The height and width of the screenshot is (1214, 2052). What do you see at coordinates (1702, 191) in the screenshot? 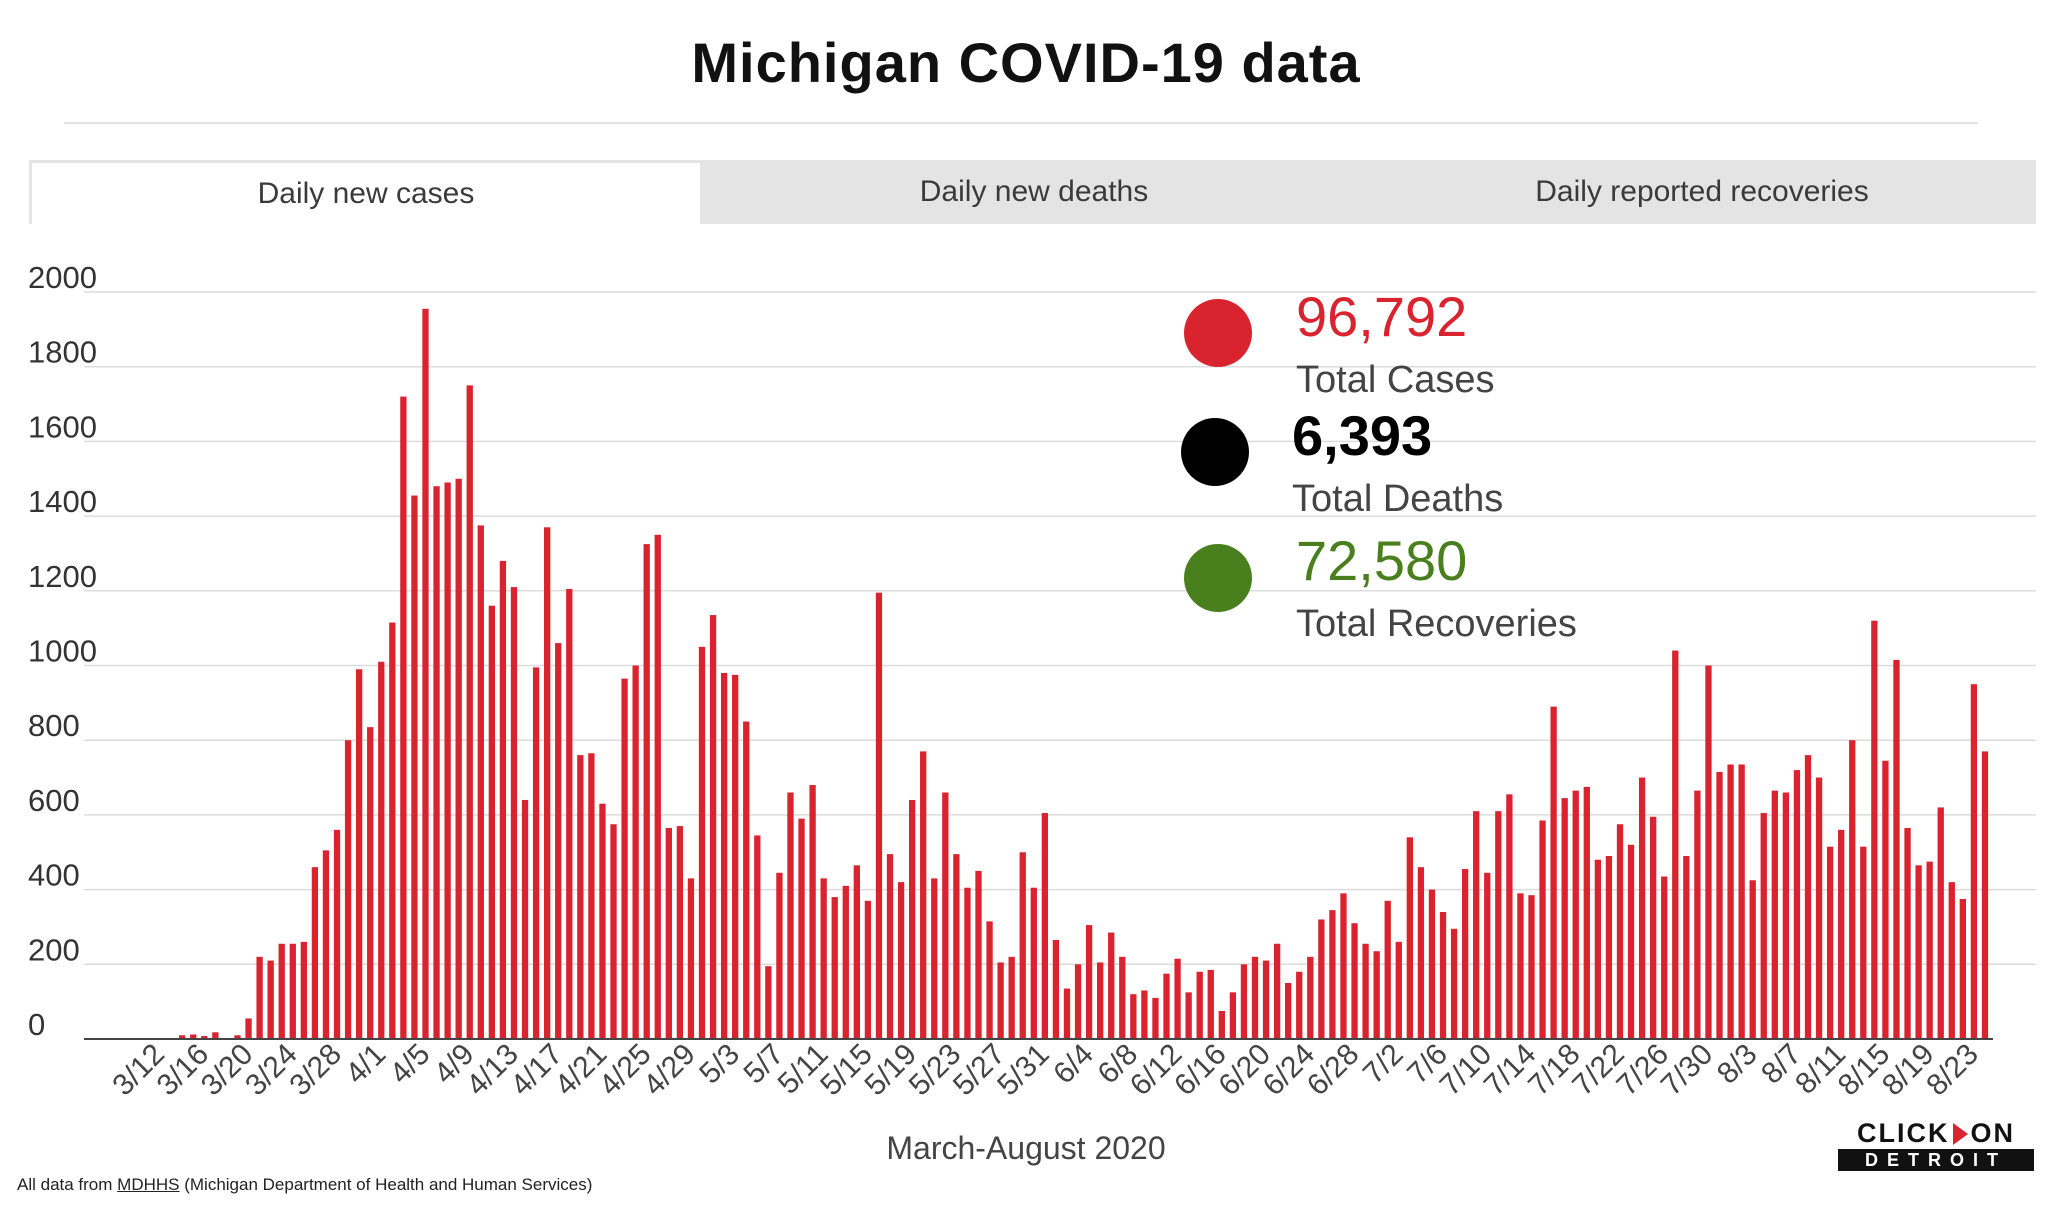
I see `tab-daily-reported-recoveries: Daily reported recoveries` at bounding box center [1702, 191].